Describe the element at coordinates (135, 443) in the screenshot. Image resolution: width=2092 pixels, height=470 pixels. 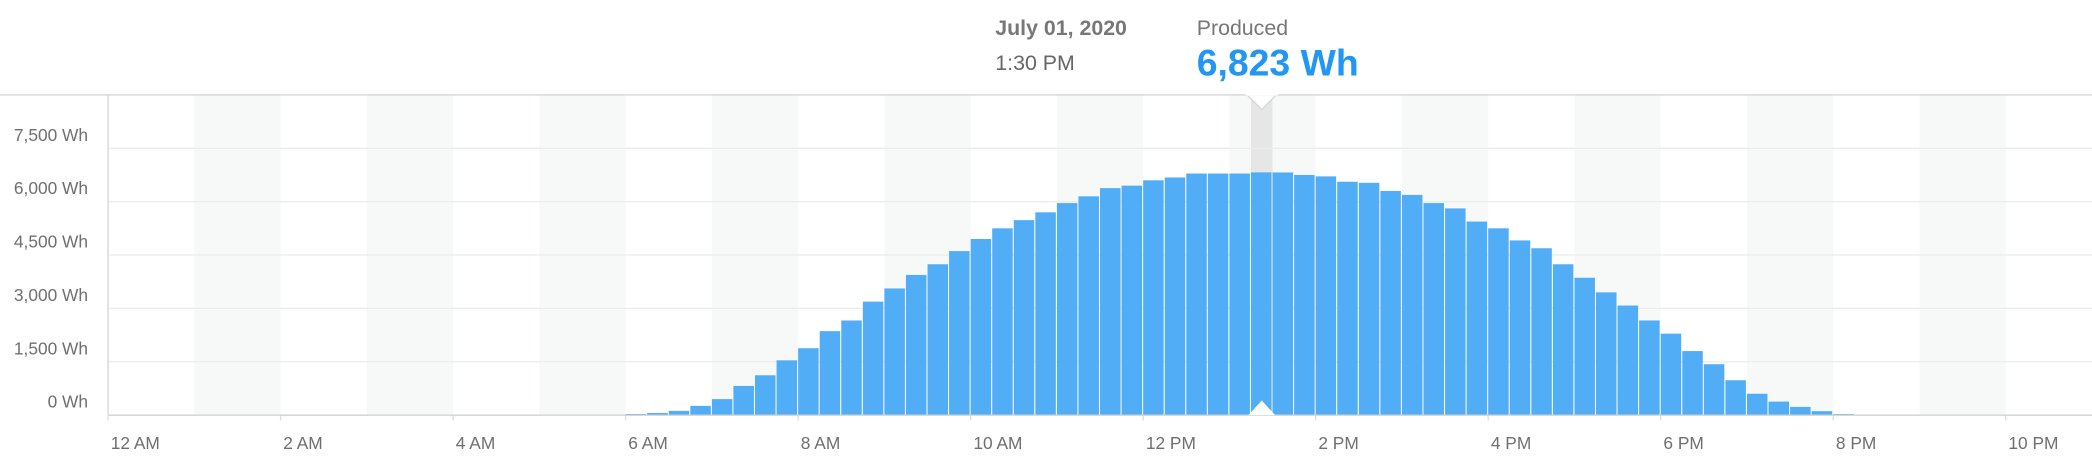
I see `x-tick-label: 12 AM` at that location.